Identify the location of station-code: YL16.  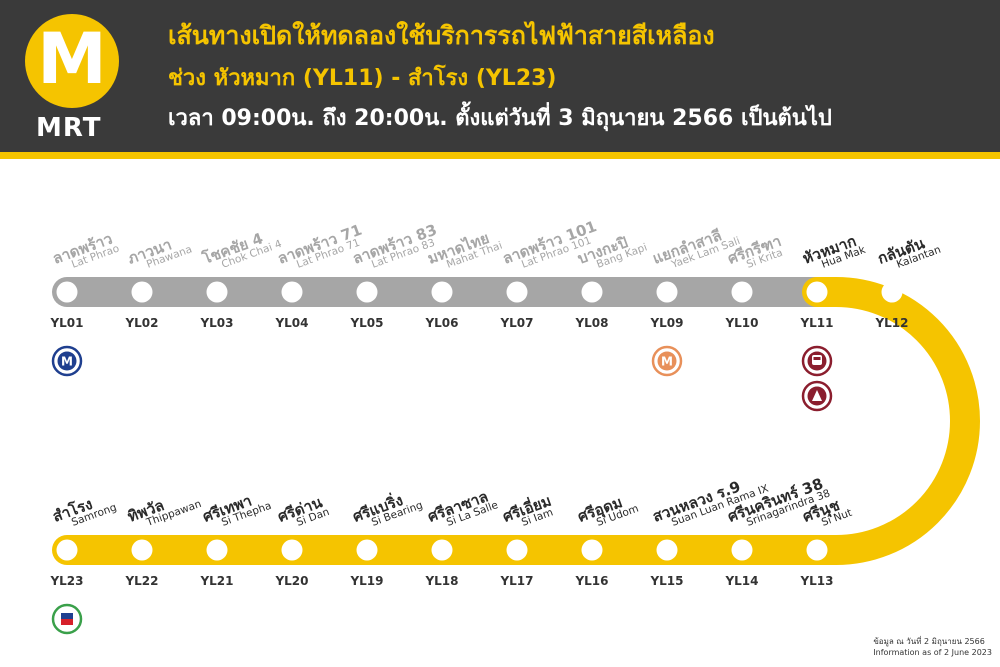
(591, 581).